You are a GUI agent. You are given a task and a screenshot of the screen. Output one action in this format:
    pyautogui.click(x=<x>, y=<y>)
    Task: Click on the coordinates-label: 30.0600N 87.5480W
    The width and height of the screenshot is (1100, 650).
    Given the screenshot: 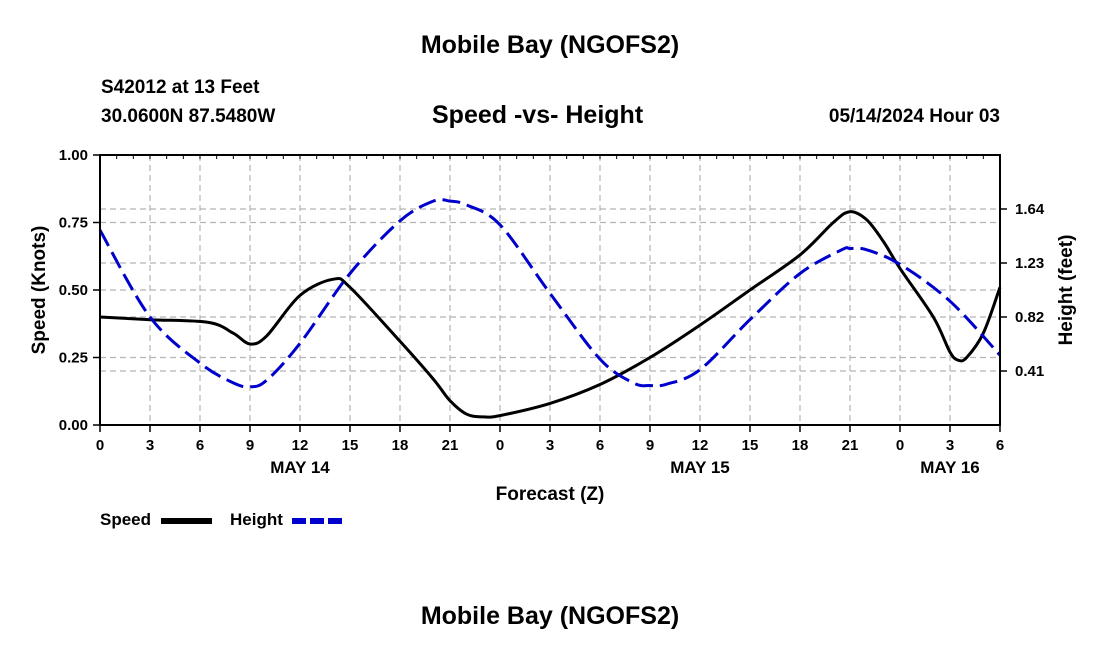 What is the action you would take?
    pyautogui.click(x=188, y=116)
    